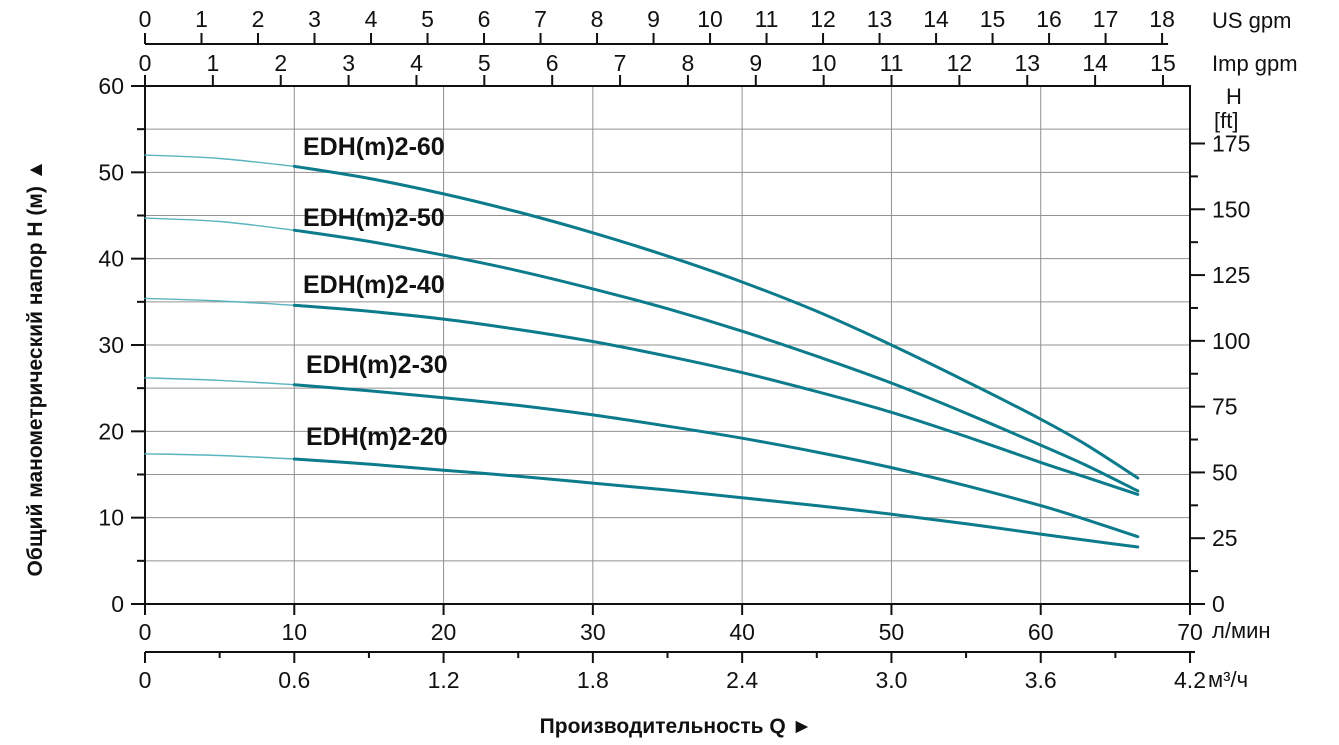  Describe the element at coordinates (1041, 632) in the screenshot. I see `lpm-tick-label: 60` at that location.